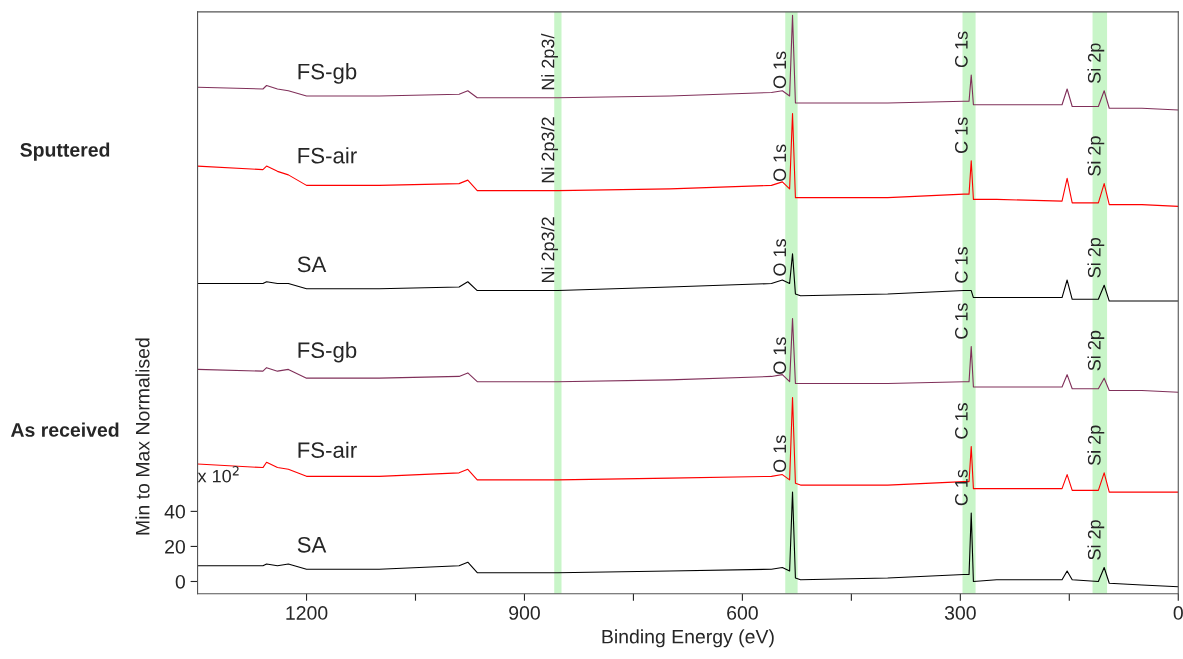  Describe the element at coordinates (64, 429) in the screenshot. I see `text: As received` at that location.